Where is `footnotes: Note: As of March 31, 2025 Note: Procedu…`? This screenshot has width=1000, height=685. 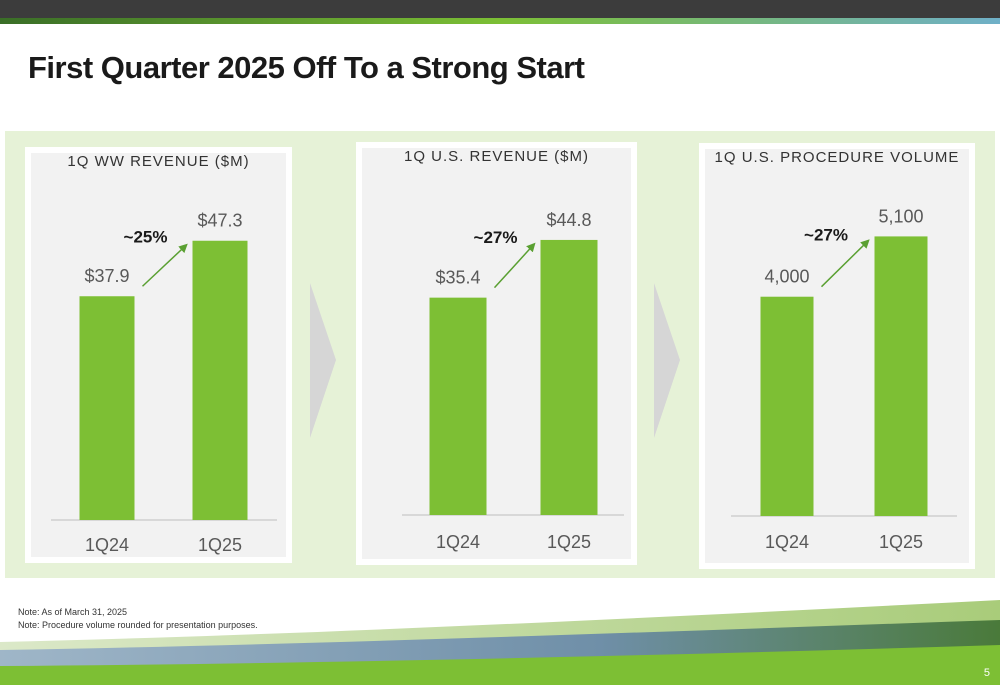
footnotes: Note: As of March 31, 2025 Note: Procedu… is located at coordinates (138, 619).